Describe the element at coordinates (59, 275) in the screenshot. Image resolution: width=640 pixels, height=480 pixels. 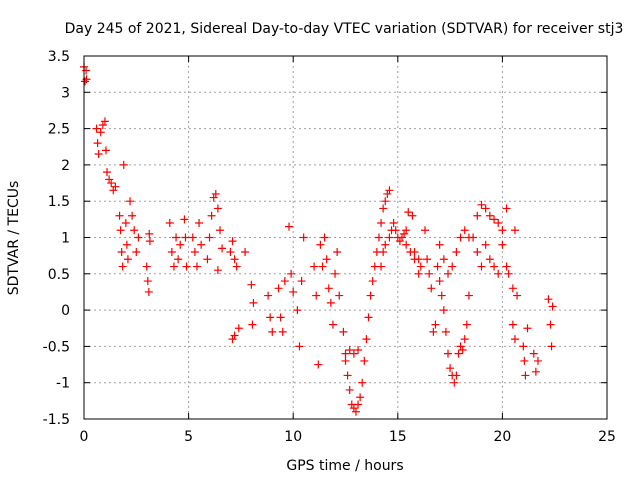
I see `y-tick-label: 0.5` at that location.